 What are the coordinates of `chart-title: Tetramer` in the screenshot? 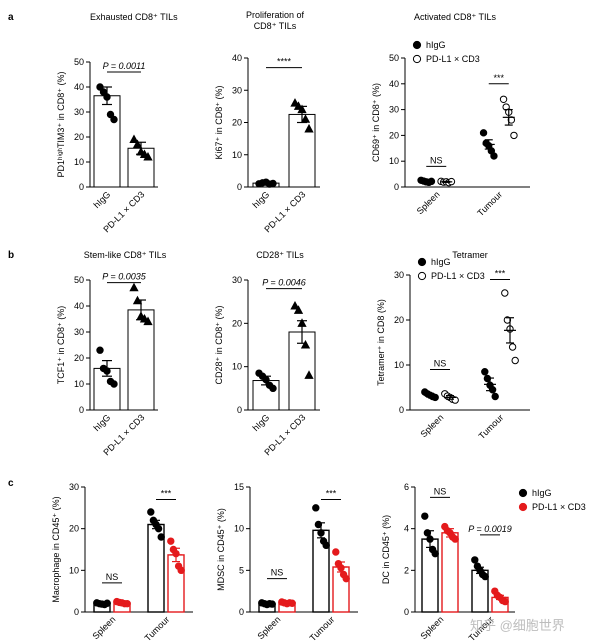 It's located at (470, 255).